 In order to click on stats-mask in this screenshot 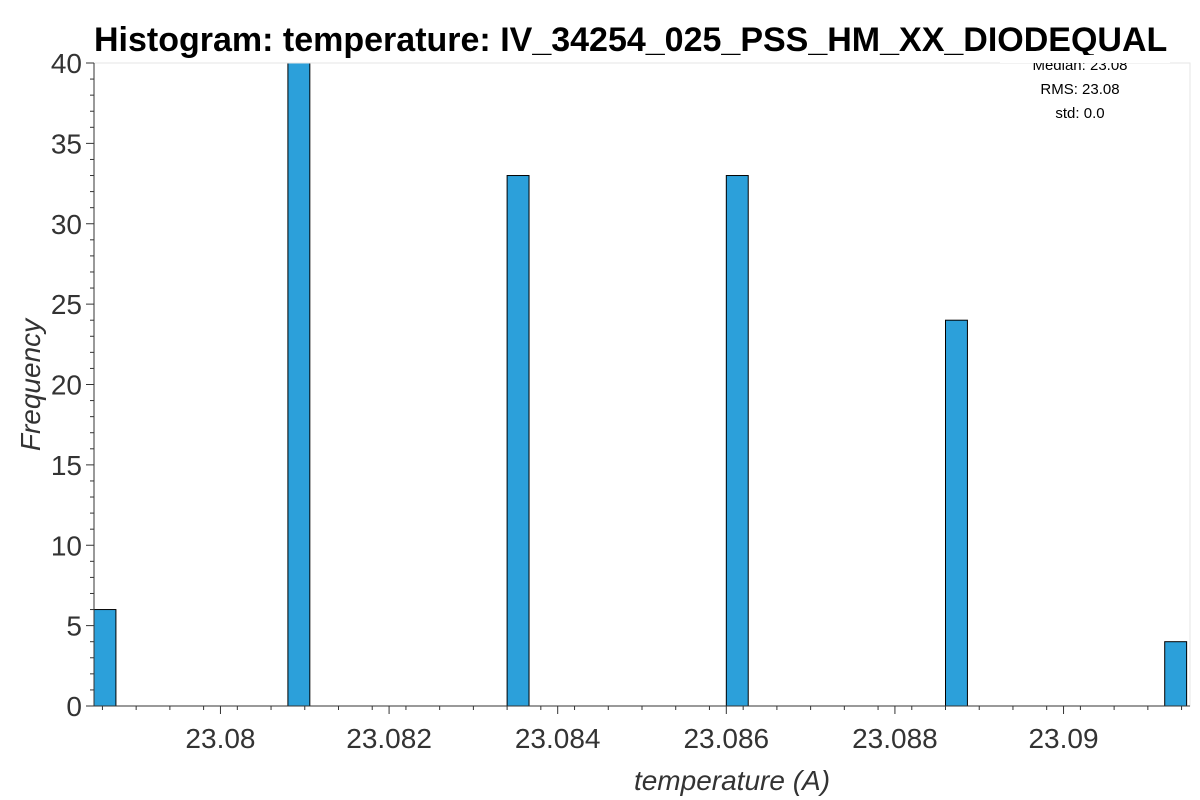, I will do `click(1085, 59)`.